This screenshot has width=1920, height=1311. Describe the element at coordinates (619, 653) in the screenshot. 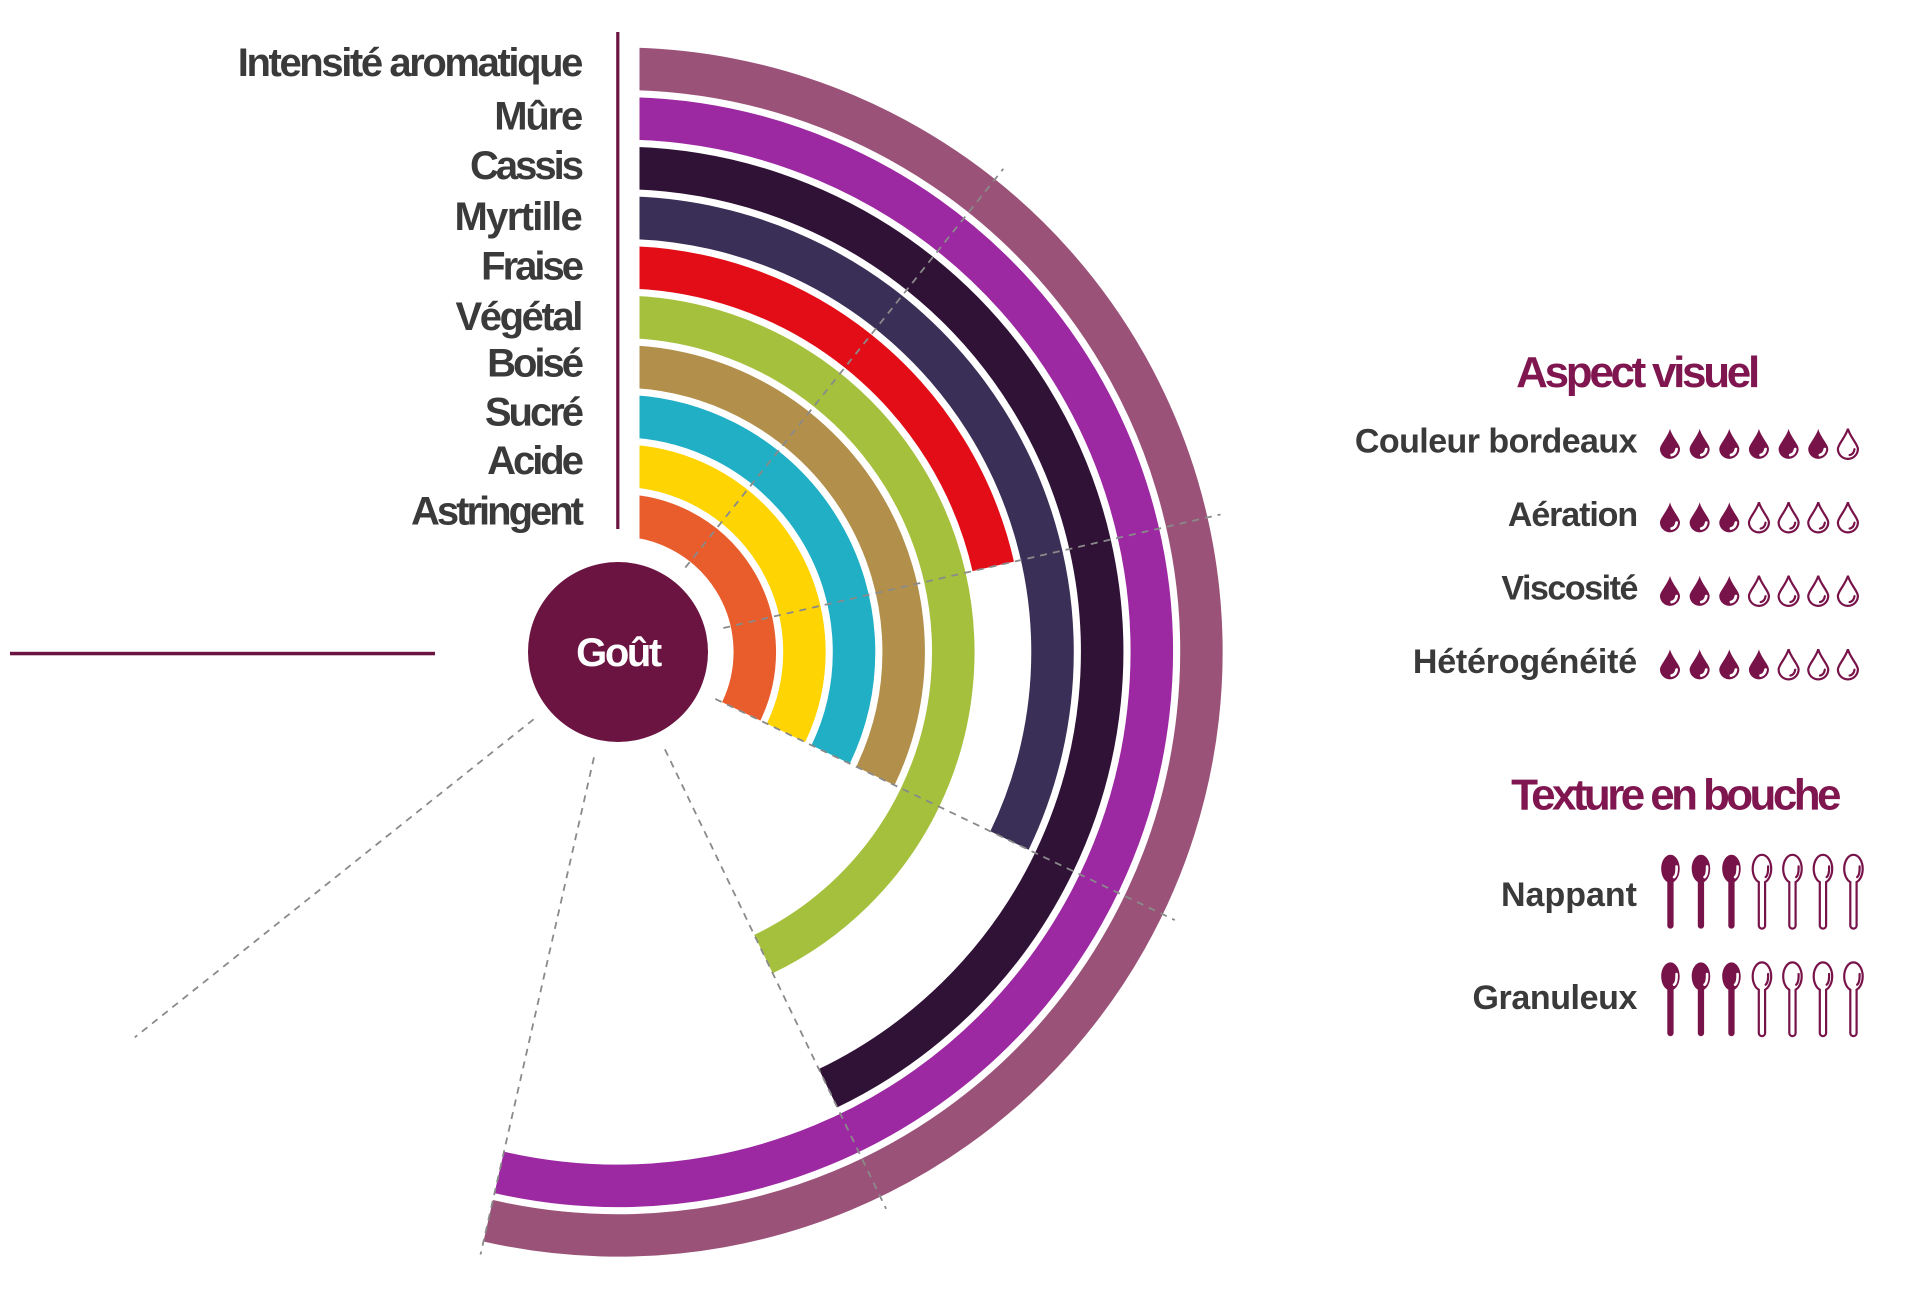

I see `svg-text: Goût` at that location.